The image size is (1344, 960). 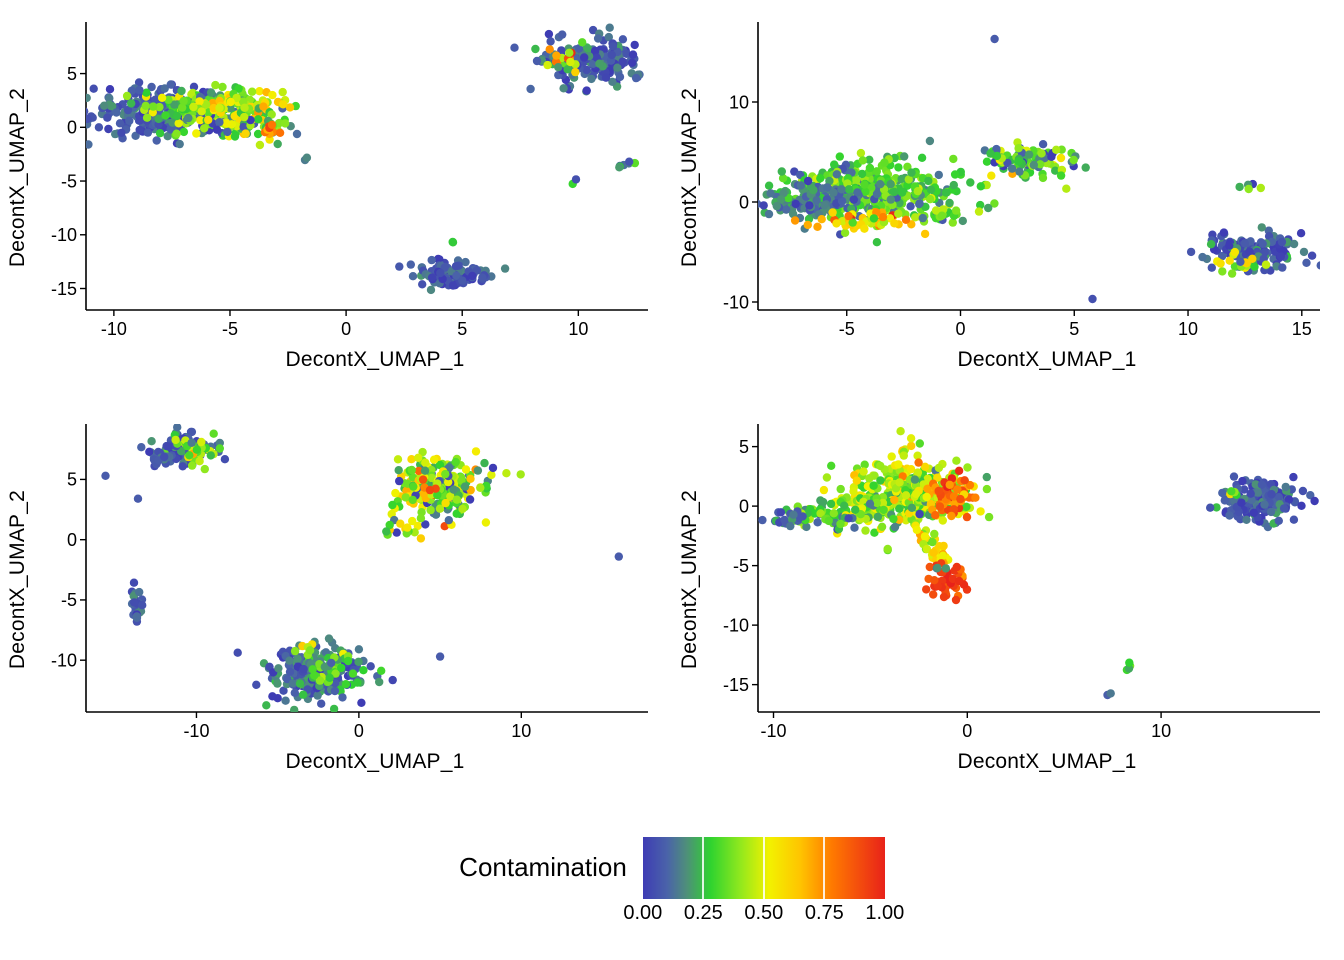 I want to click on scatter-plot-bottom-right: -10 0 10 -15 -10 -5 0 5, so click(x=1021, y=582).